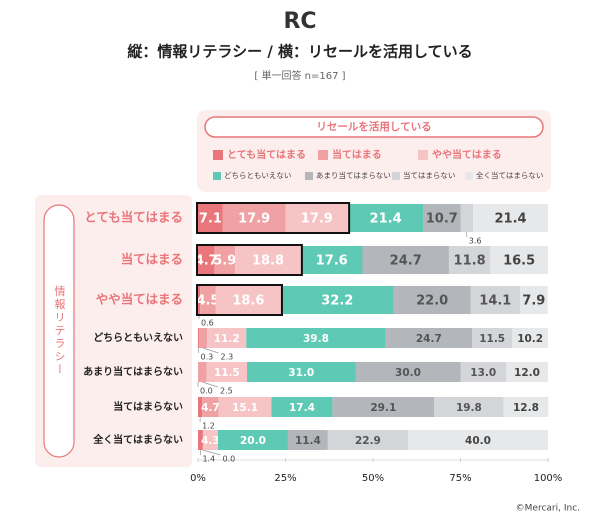 This screenshot has width=600, height=521. Describe the element at coordinates (429, 175) in the screenshot. I see `legend-label: 当てはまらない` at that location.